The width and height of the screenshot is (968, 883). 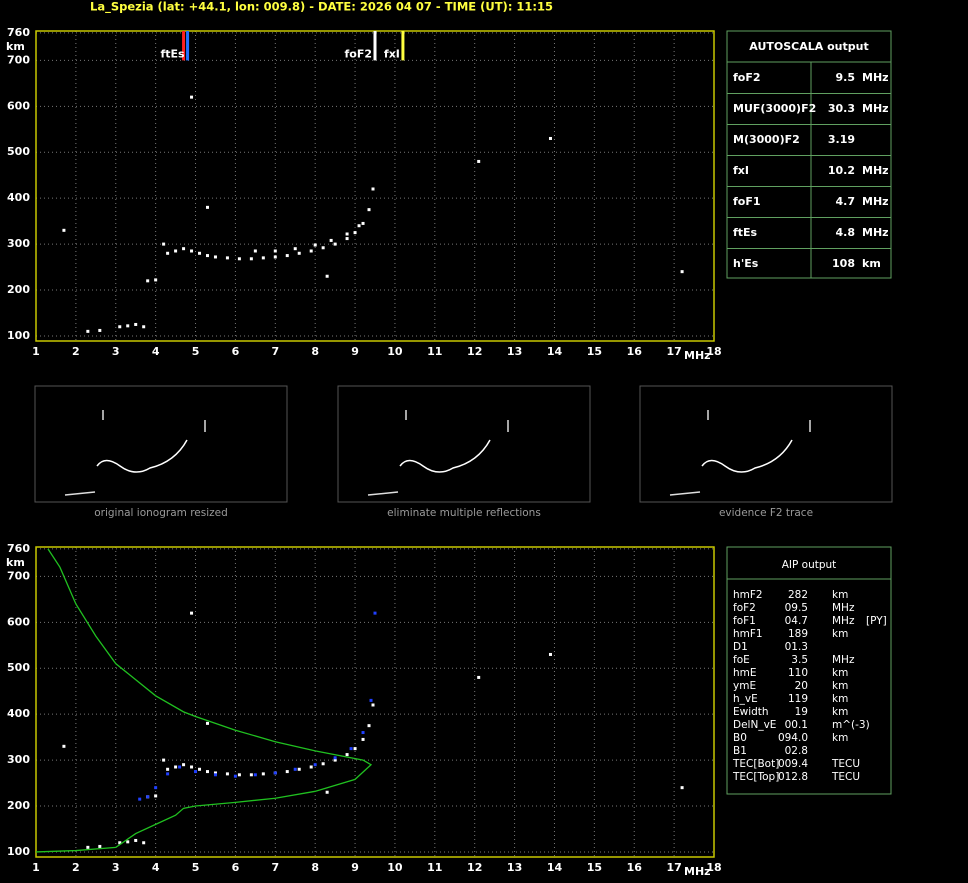 I want to click on aip-cell: 19, so click(x=801, y=712).